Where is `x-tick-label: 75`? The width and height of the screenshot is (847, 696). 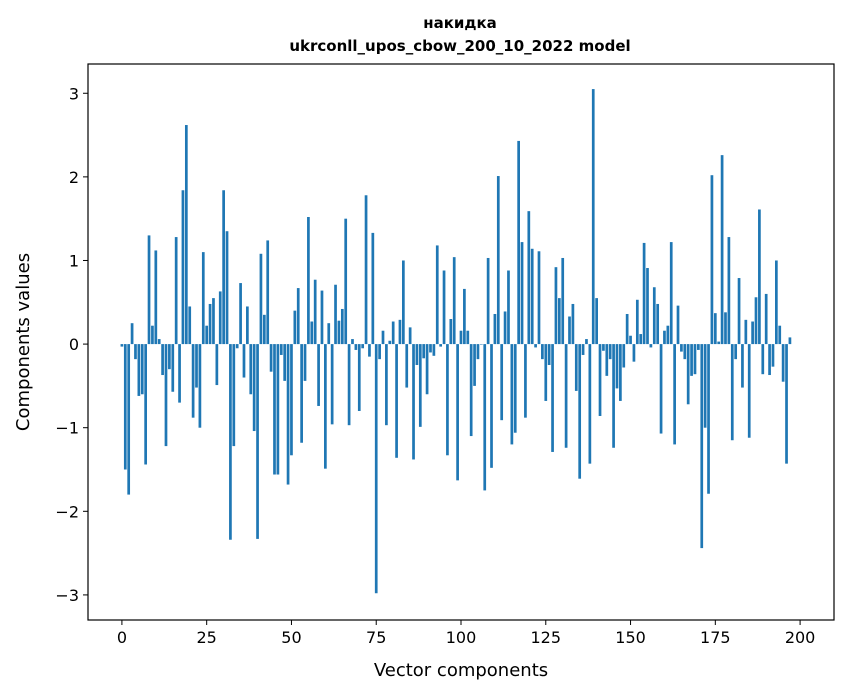 x-tick-label: 75 is located at coordinates (376, 637).